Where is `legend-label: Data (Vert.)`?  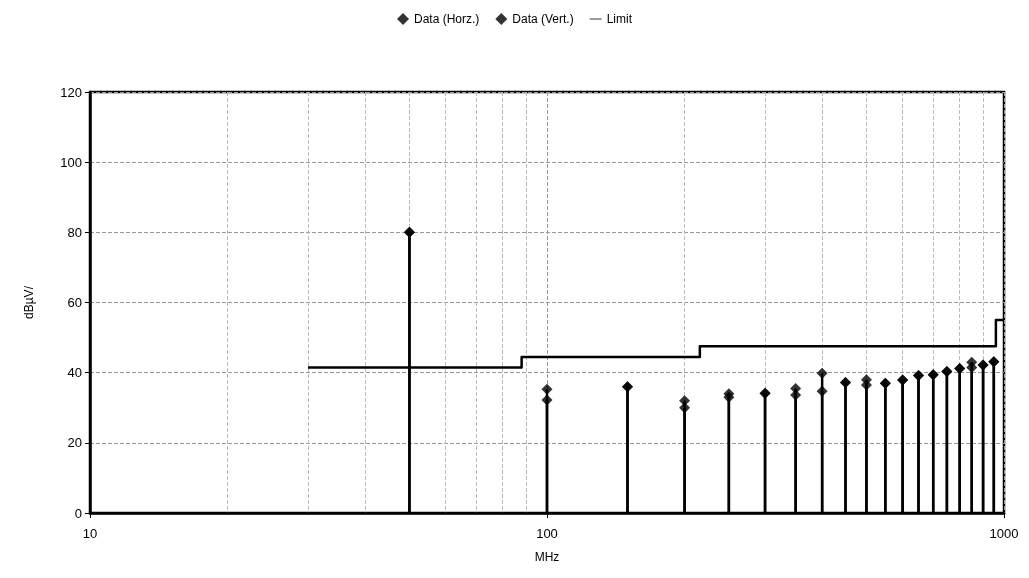
legend-label: Data (Vert.) is located at coordinates (543, 19).